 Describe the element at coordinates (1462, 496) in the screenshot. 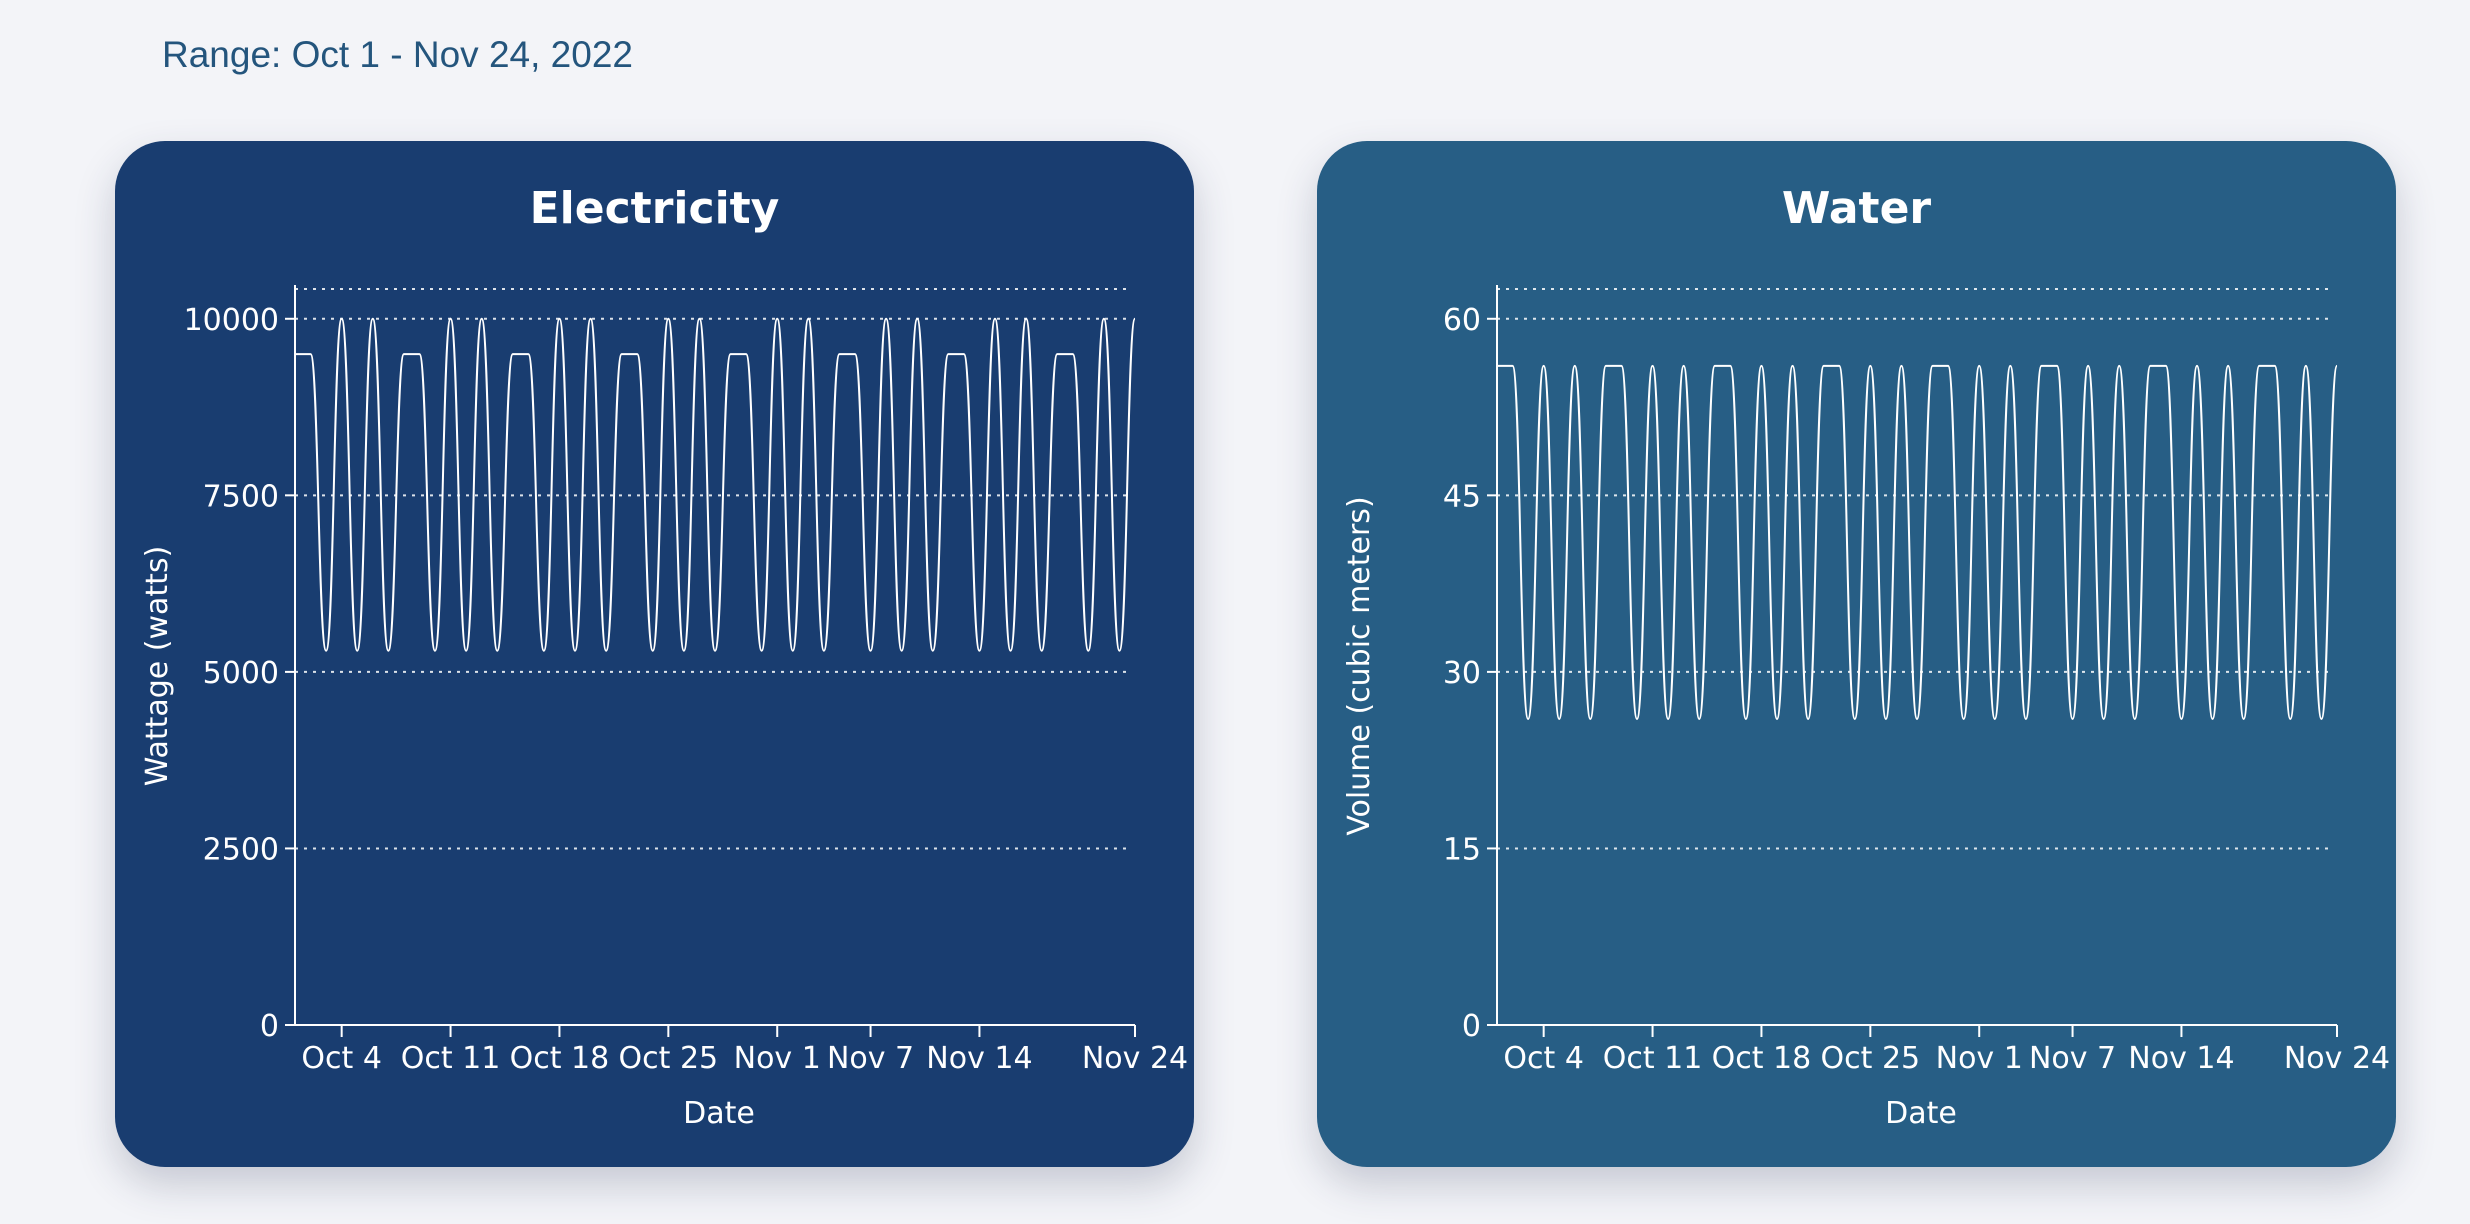

I see `y-tick-label: 45` at that location.